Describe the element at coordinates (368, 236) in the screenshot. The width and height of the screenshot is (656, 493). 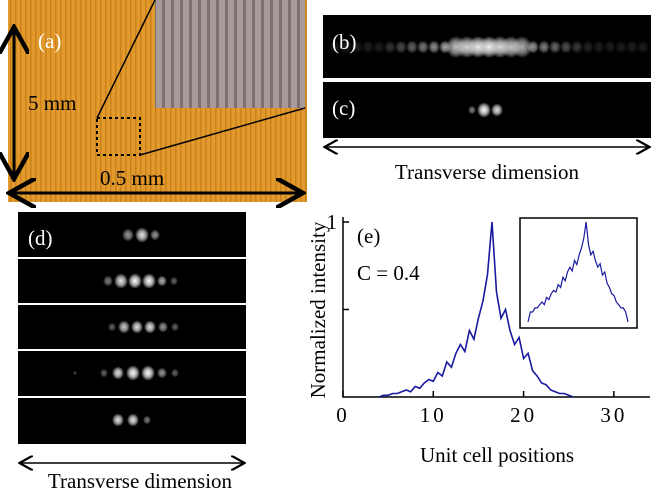
I see `panel-label: (e)` at that location.